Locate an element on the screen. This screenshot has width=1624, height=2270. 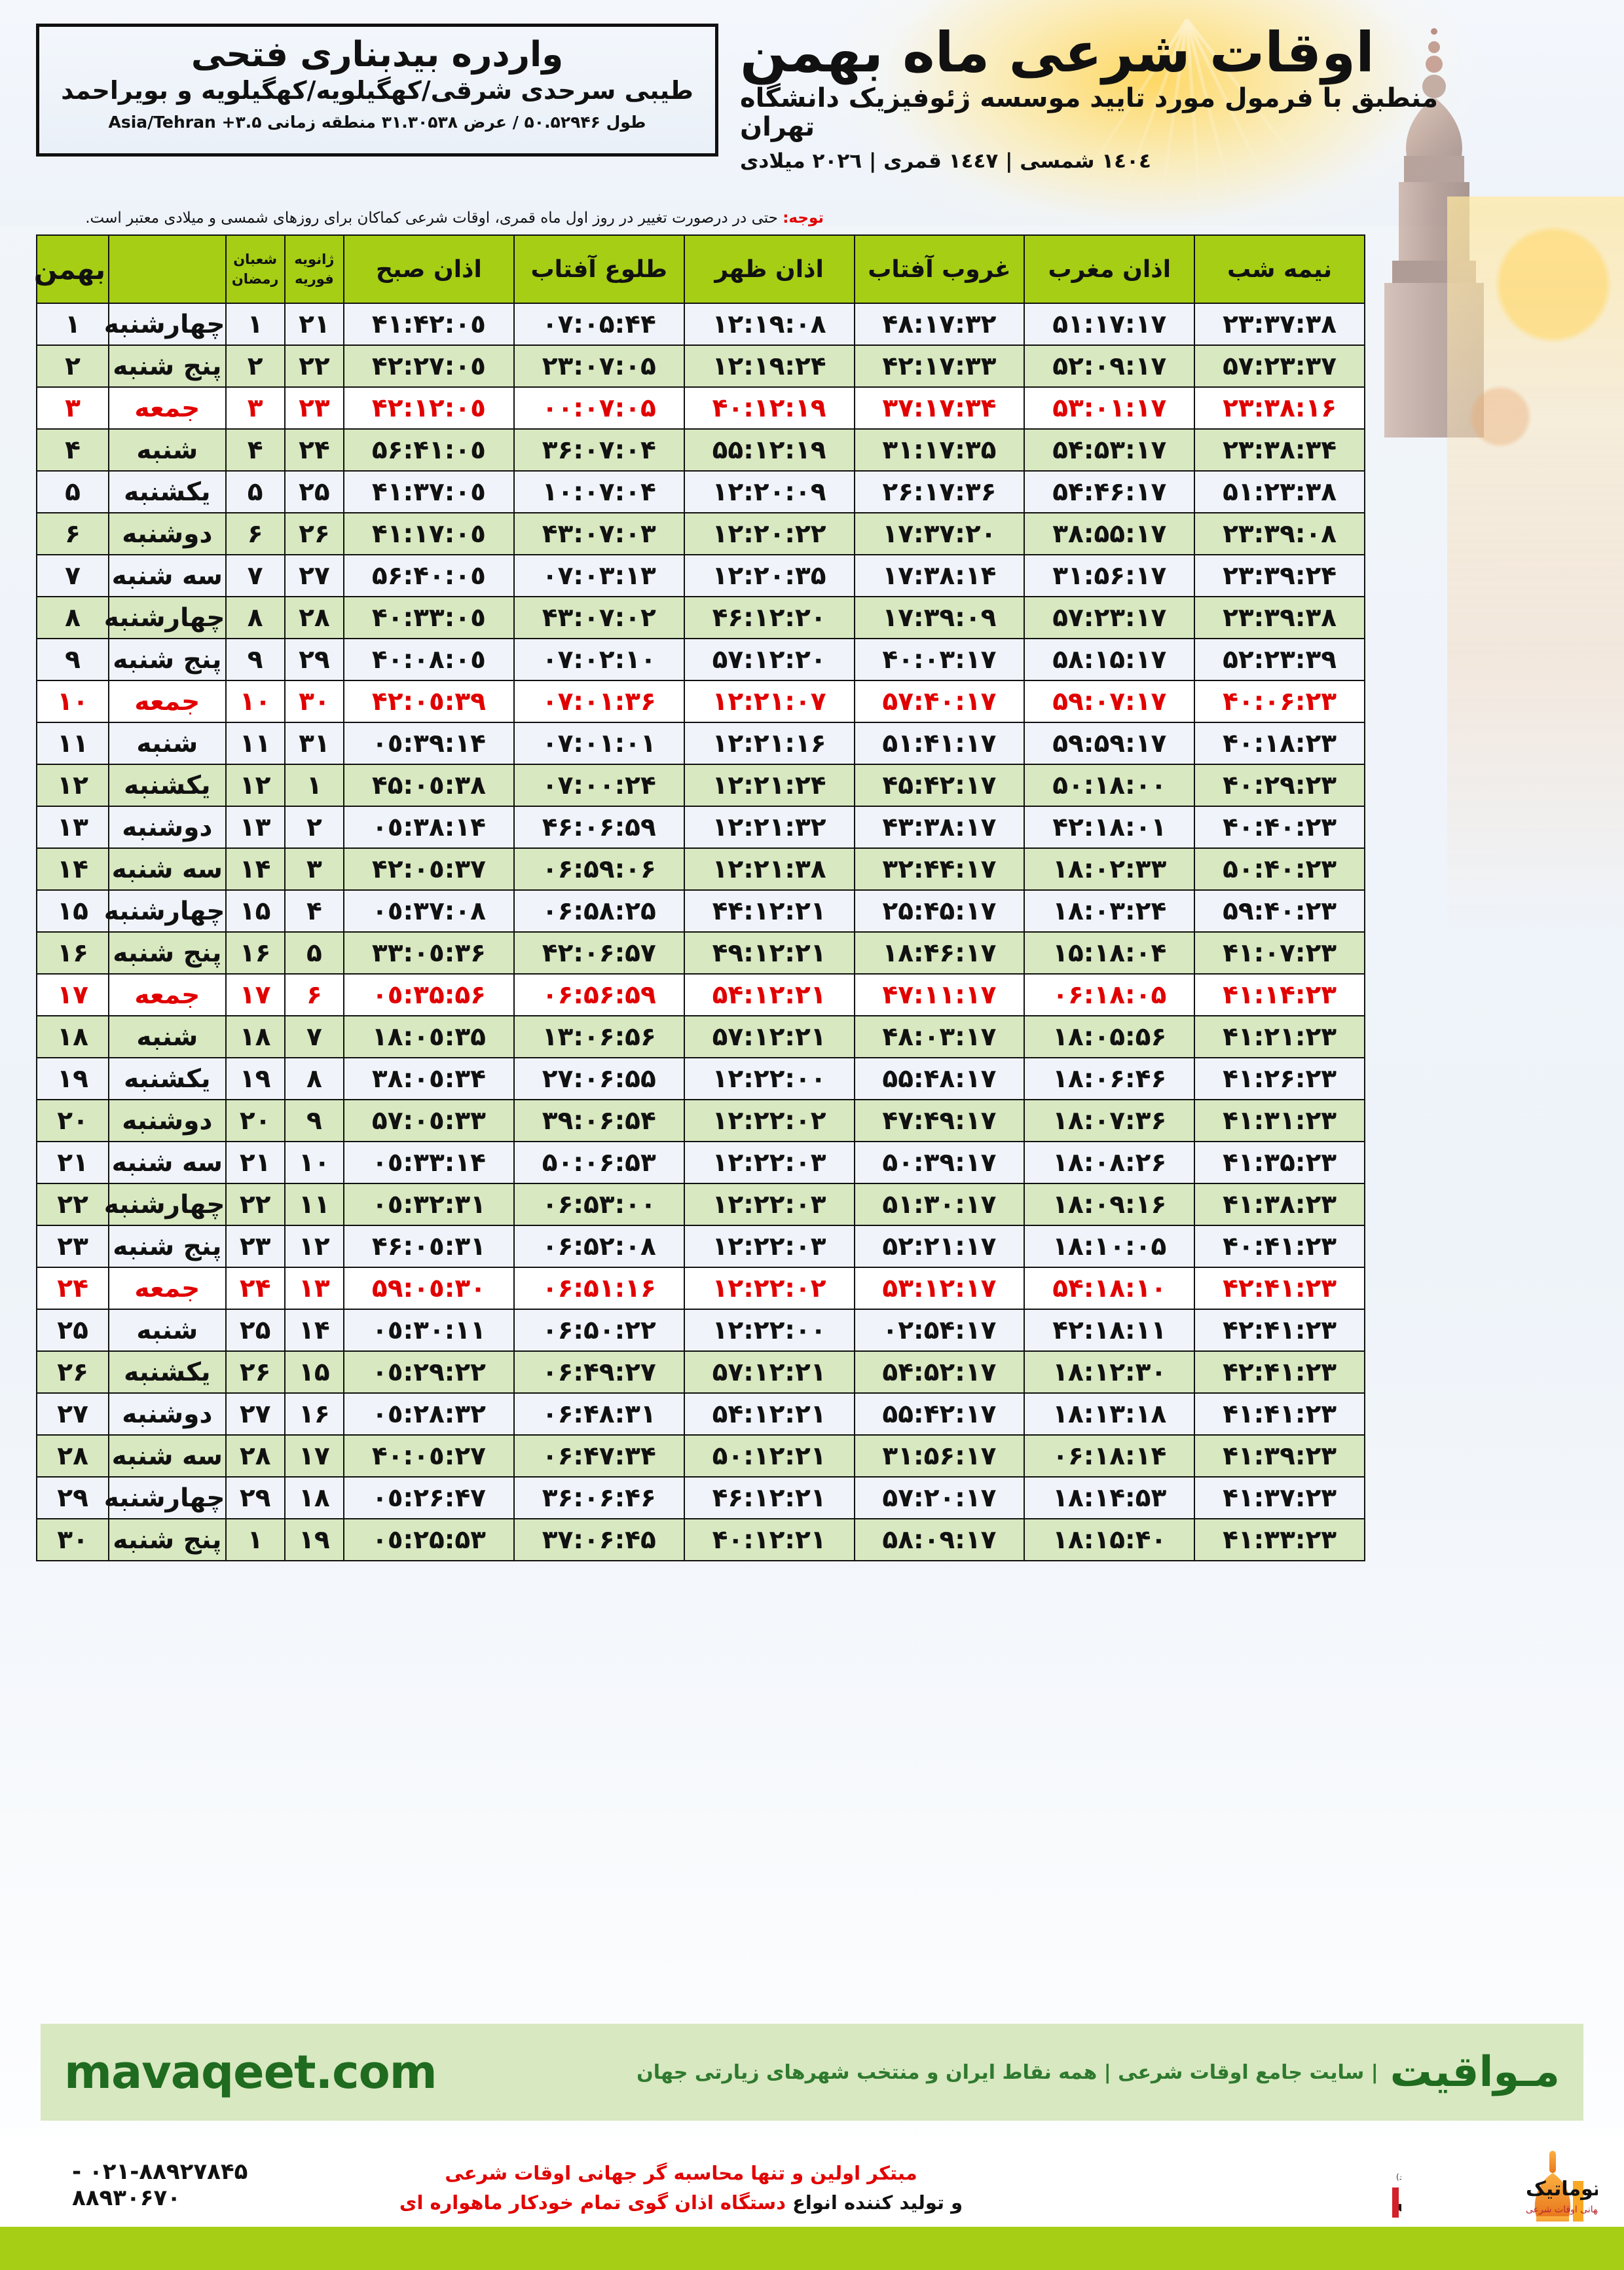
cell-hijri-day: ٢۶ is located at coordinates (255, 1372).